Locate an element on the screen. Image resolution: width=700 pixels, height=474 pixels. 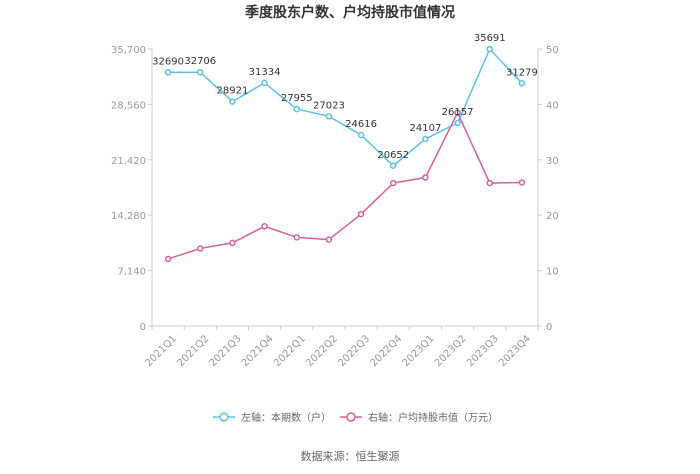
data-label: 35691 is located at coordinates (490, 38).